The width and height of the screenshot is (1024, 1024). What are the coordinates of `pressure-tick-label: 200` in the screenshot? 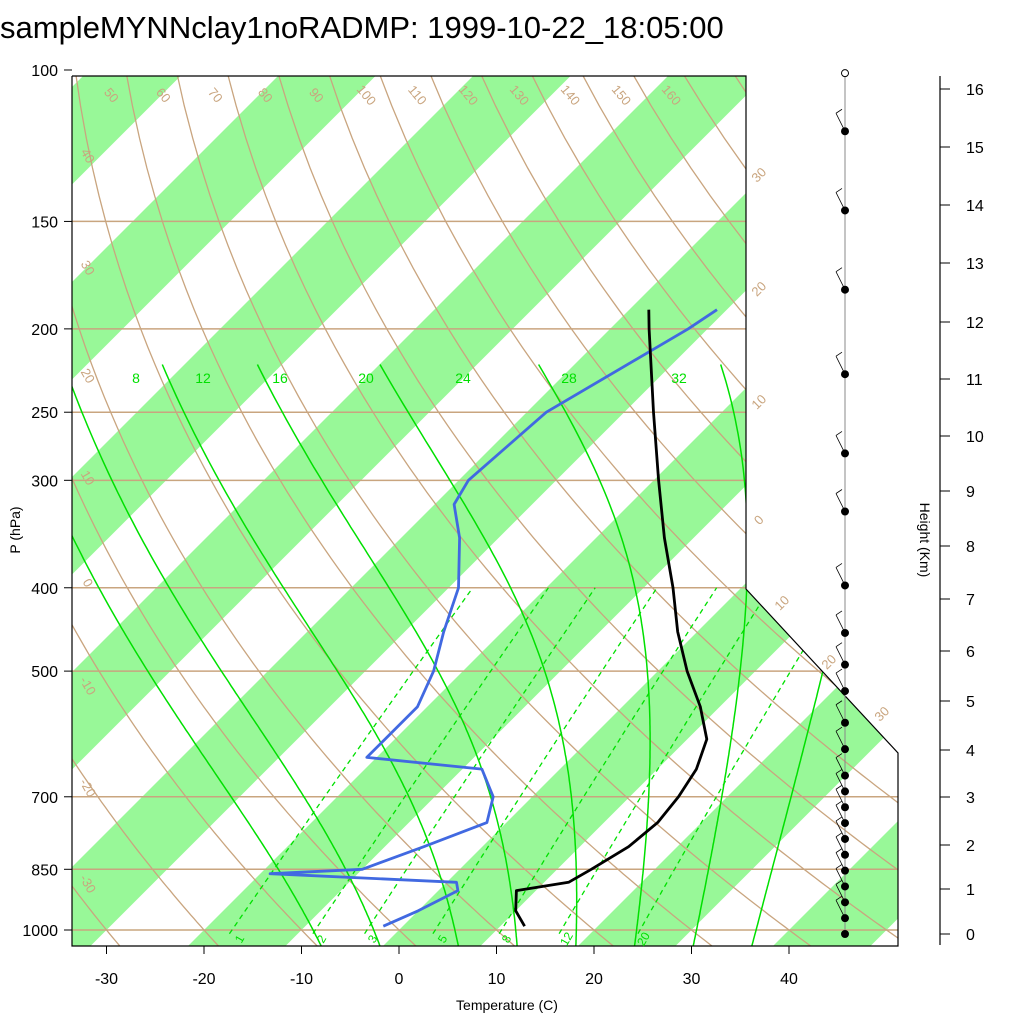 It's located at (44, 330).